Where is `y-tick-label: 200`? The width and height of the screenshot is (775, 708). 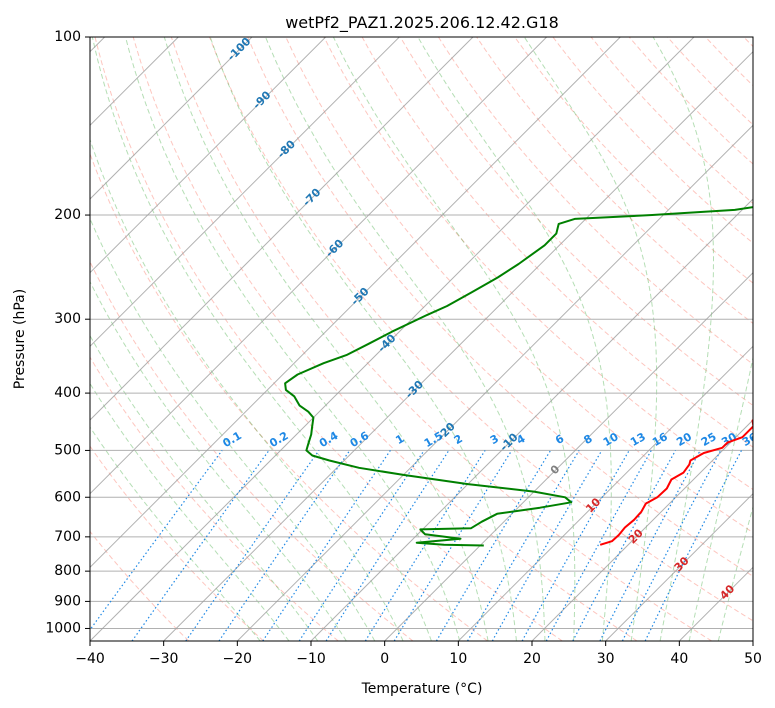
y-tick-label: 200 is located at coordinates (67, 215).